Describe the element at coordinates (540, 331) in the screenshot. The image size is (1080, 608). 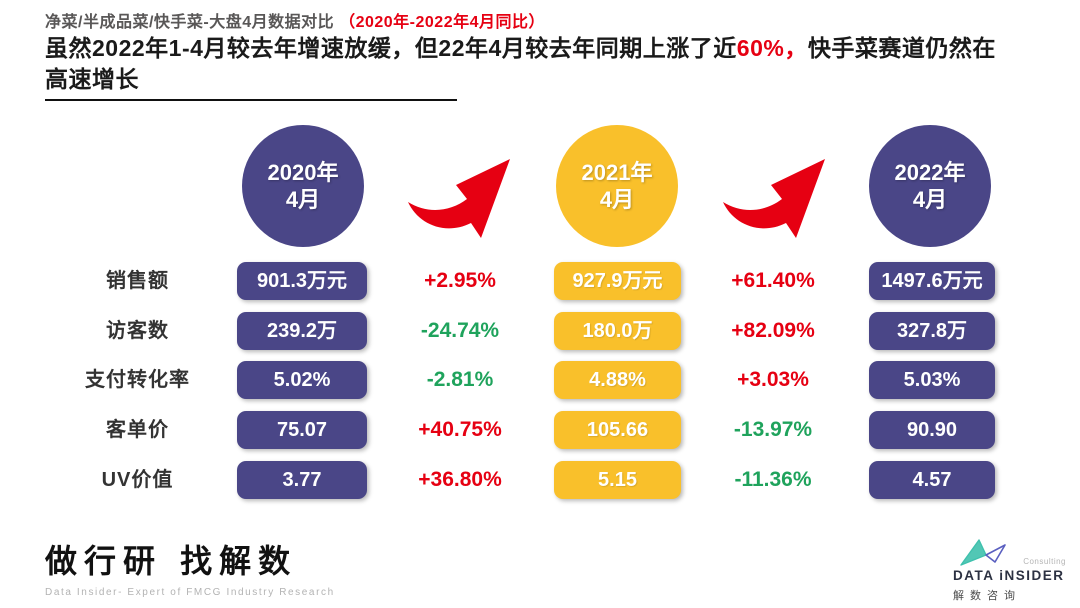
I see `metric-row-visitors: 访客数 239.2万 -24.74% 180.0万 +82.09% 327.8万` at that location.